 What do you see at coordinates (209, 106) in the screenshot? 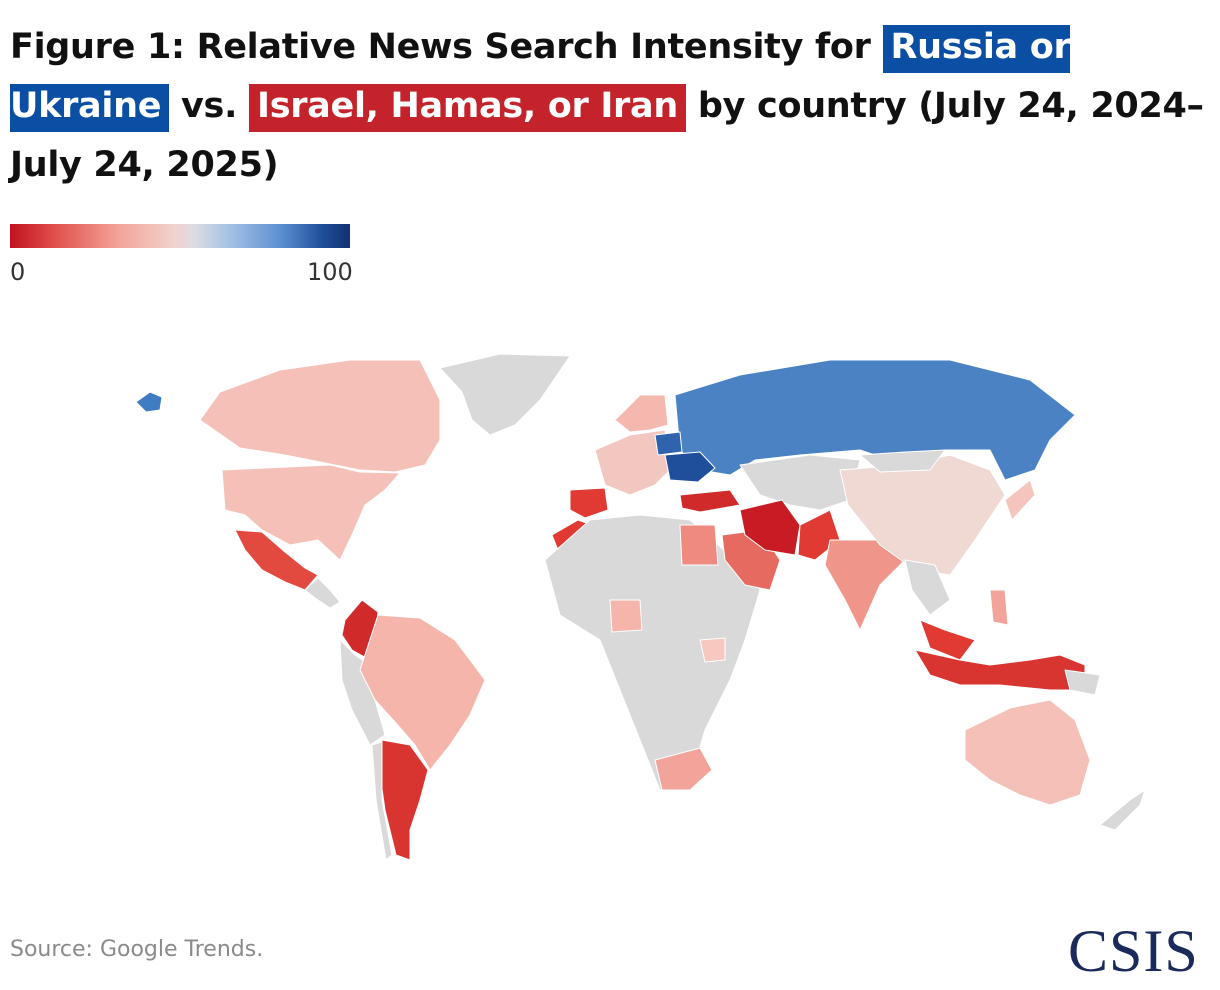
I see `title-middle: vs.` at bounding box center [209, 106].